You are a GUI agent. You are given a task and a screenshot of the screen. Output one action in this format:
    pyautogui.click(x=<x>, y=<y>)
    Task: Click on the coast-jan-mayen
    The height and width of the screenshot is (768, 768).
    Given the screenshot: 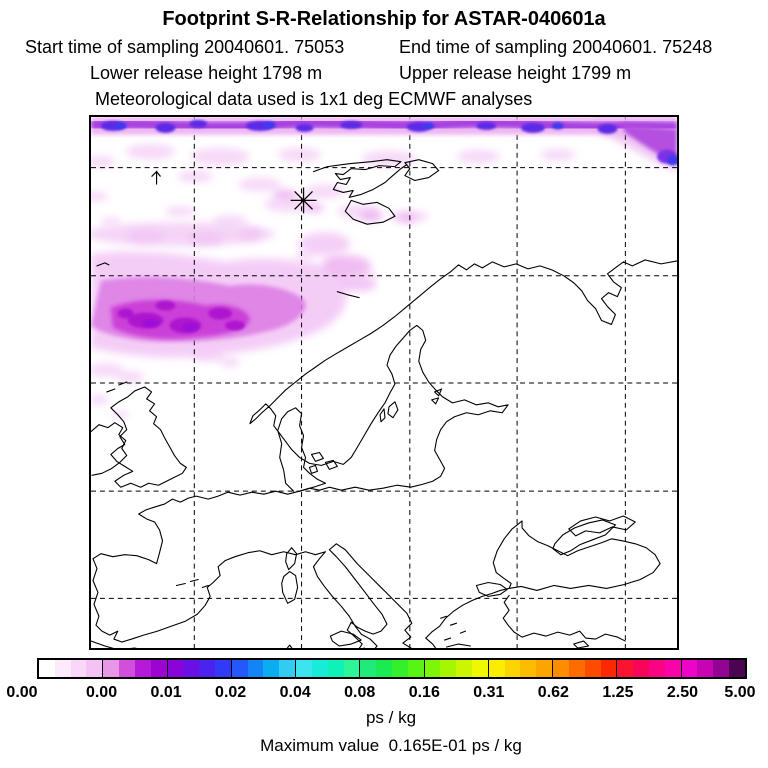 What is the action you would take?
    pyautogui.click(x=103, y=264)
    